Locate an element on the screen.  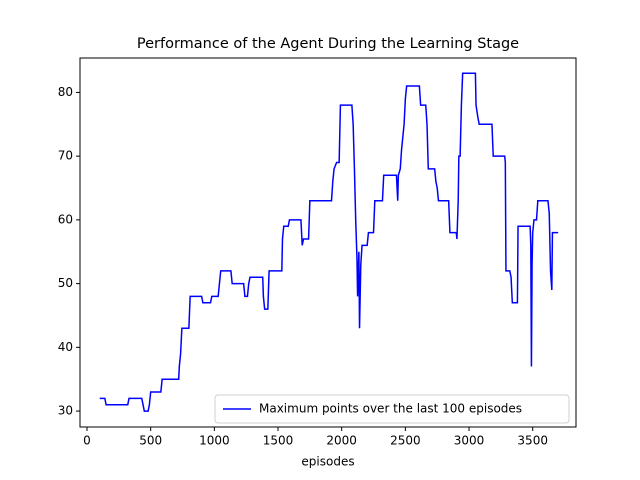
x-tick-label: 2000 is located at coordinates (341, 441).